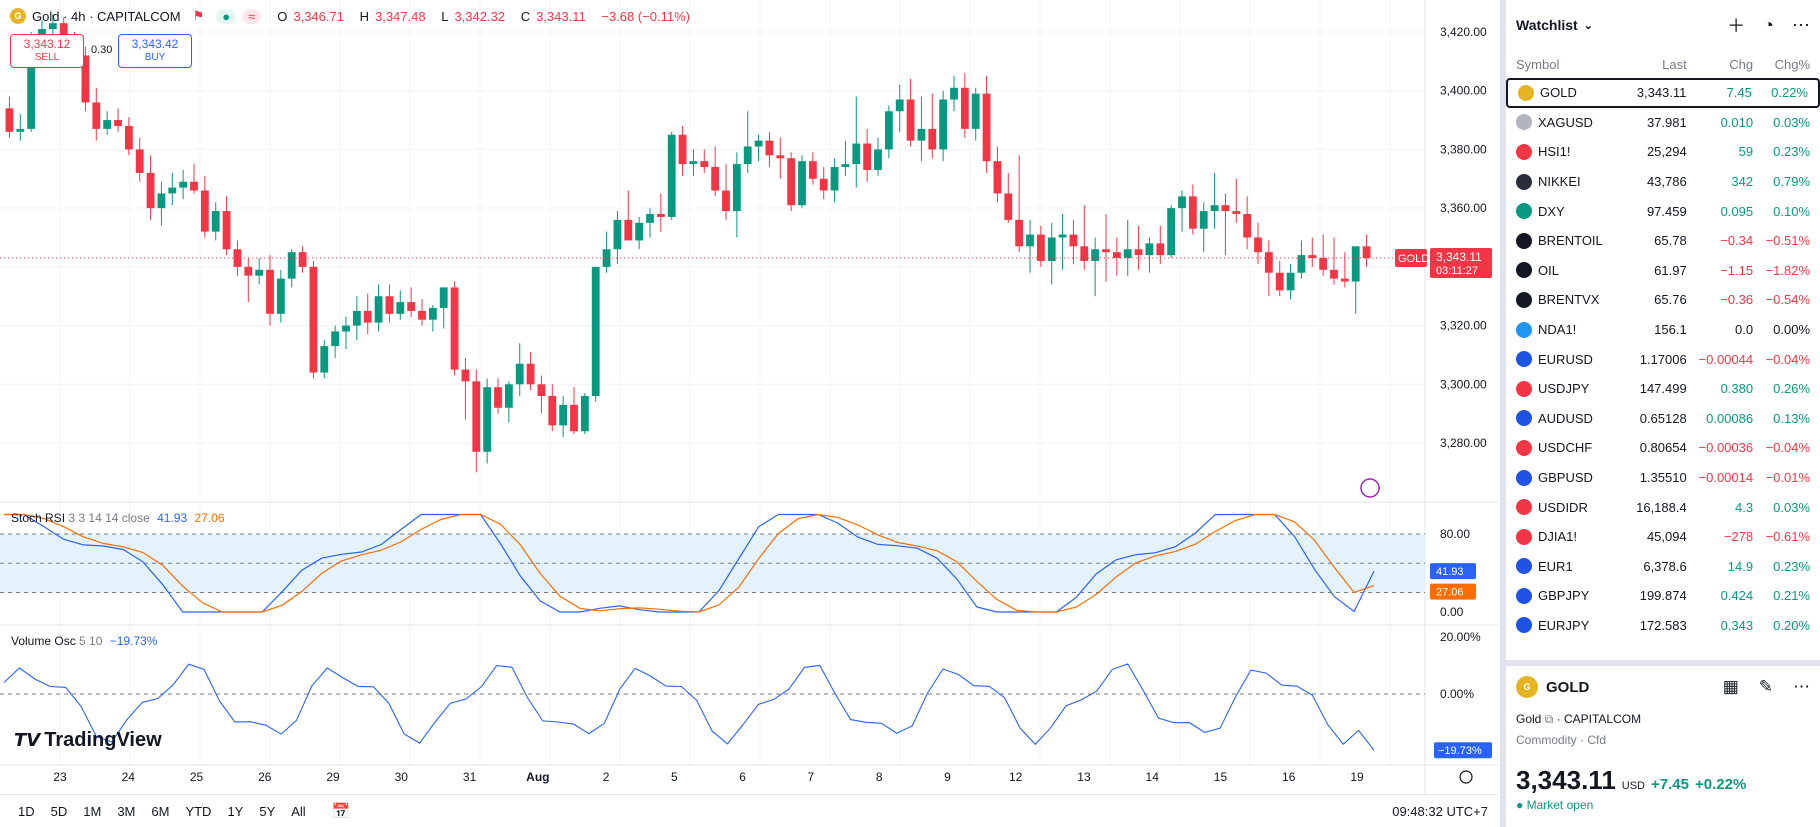 Image resolution: width=1820 pixels, height=827 pixels. Describe the element at coordinates (226, 16) in the screenshot. I see `market-status-icon: ●` at that location.